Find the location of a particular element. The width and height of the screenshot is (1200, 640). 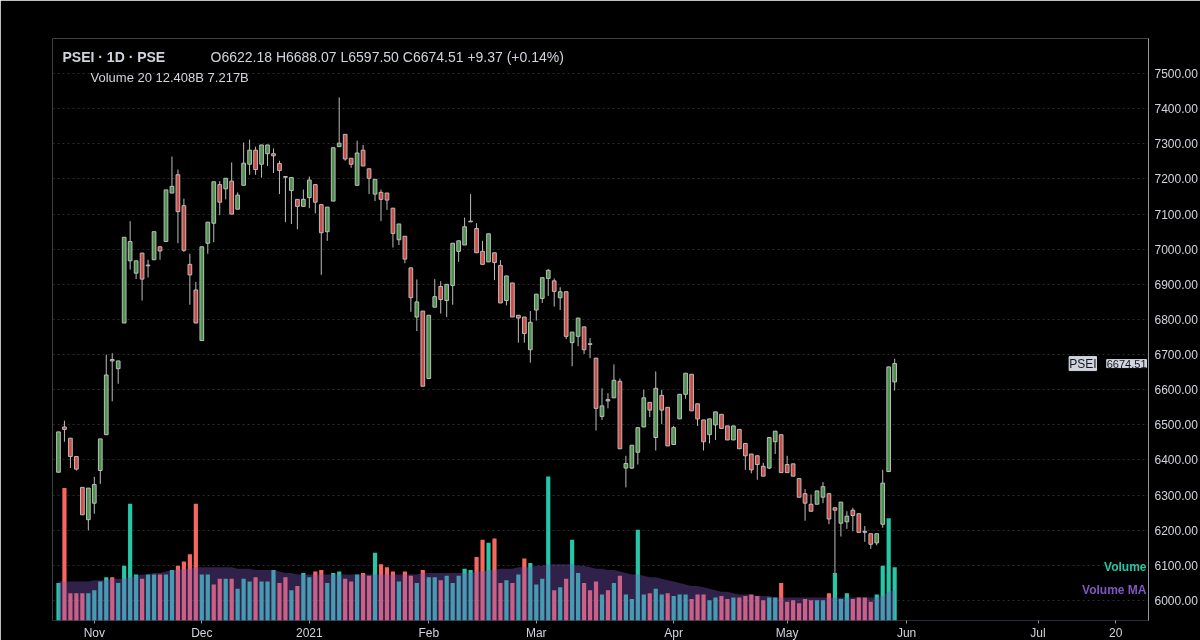

x-tick-label: Dec is located at coordinates (202, 632).